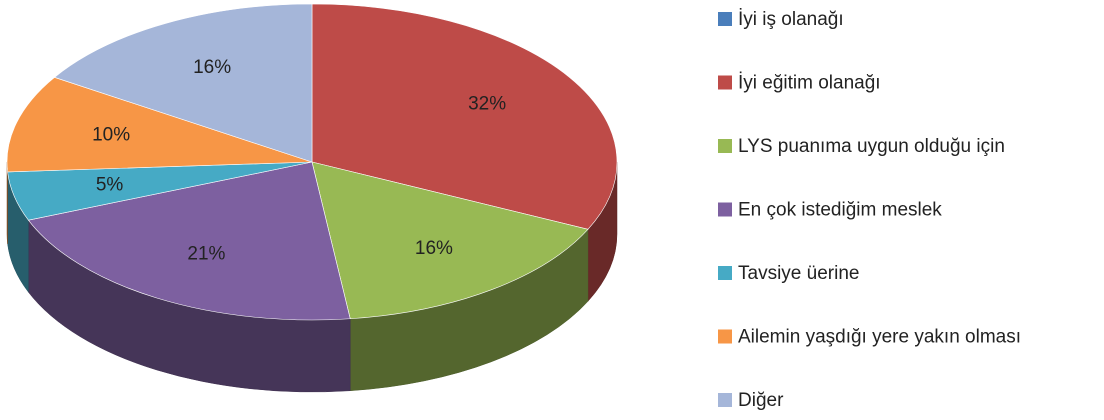 This screenshot has width=1104, height=420. I want to click on legend-label: İyi eğitim olanağı, so click(809, 83).